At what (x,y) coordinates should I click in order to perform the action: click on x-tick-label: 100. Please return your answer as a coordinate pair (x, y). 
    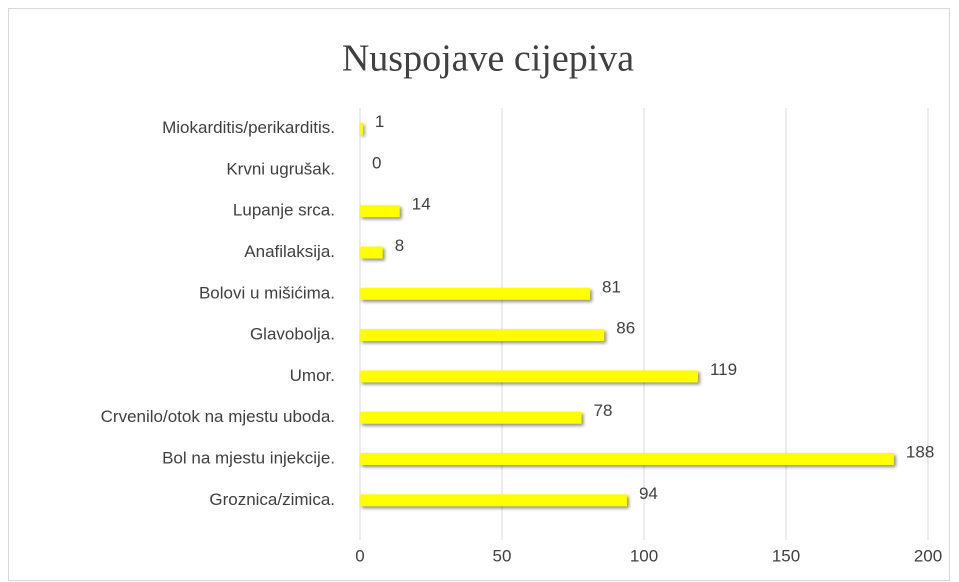
    Looking at the image, I should click on (644, 555).